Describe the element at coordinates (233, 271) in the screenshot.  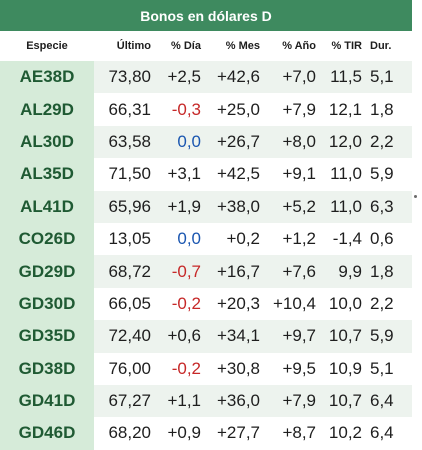
I see `cell-mes: +16,7` at that location.